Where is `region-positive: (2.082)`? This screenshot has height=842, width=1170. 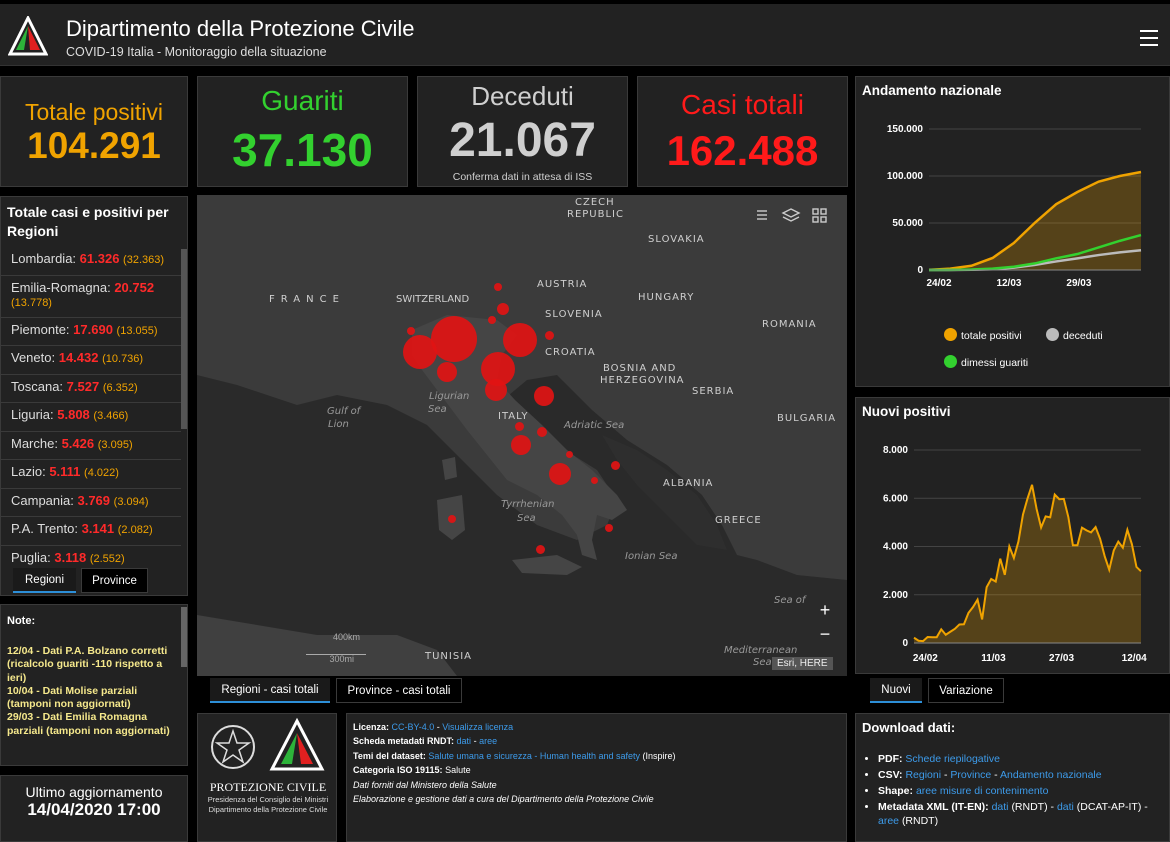
region-positive: (2.082) is located at coordinates (135, 530).